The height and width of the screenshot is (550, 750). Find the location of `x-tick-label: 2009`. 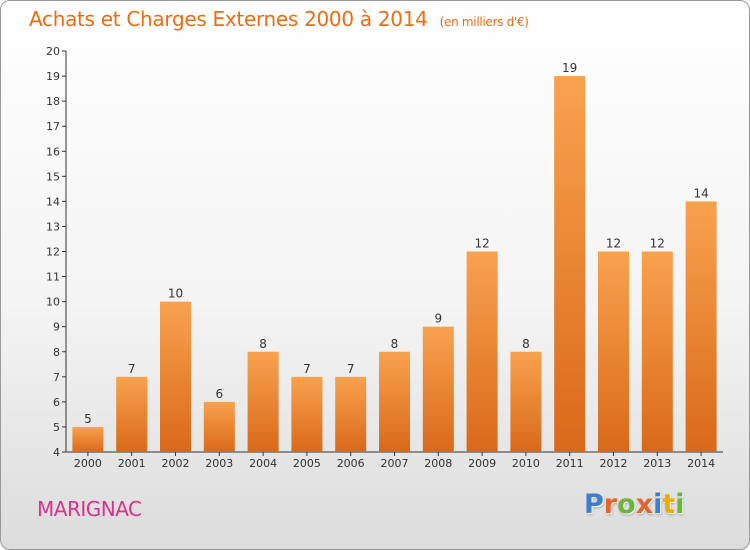

x-tick-label: 2009 is located at coordinates (482, 463).